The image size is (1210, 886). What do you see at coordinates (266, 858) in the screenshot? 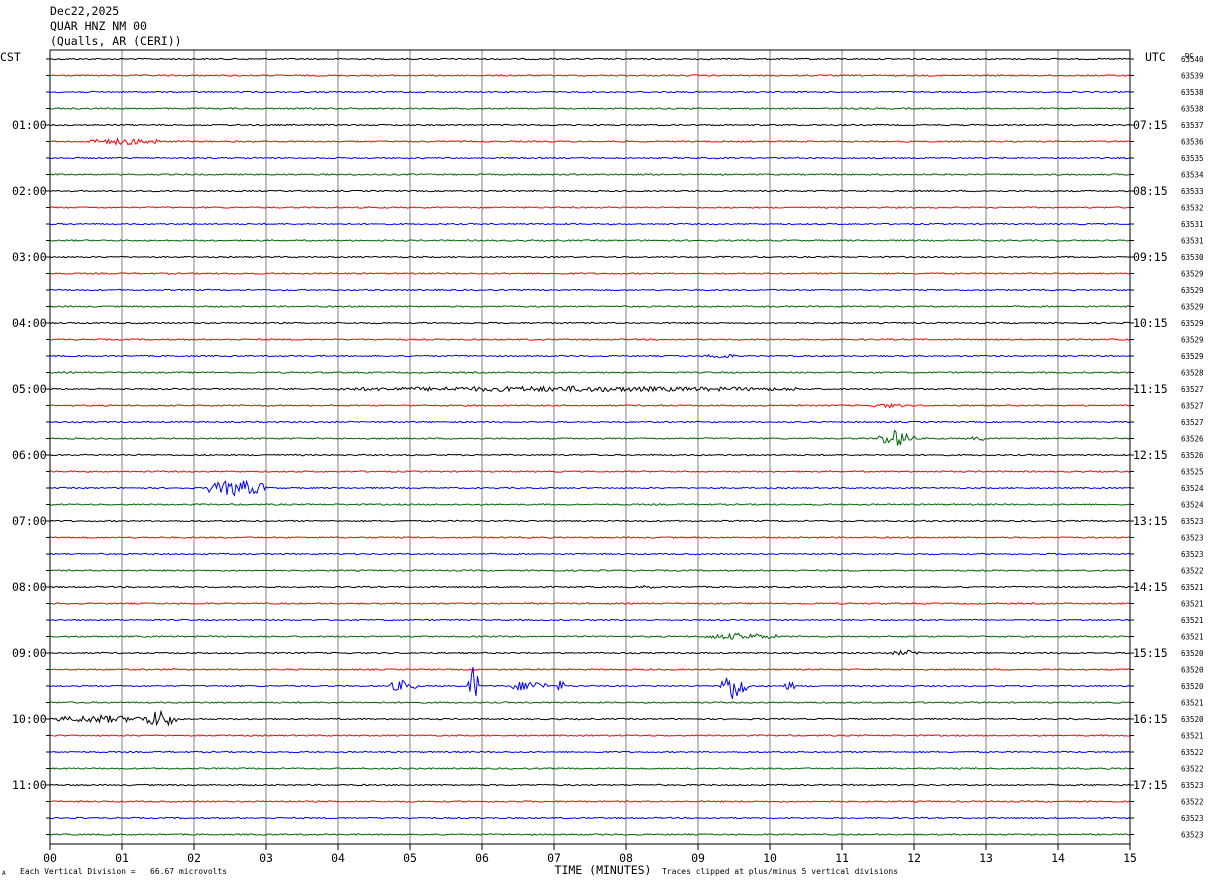
I see `x-tick-label: 03` at bounding box center [266, 858].